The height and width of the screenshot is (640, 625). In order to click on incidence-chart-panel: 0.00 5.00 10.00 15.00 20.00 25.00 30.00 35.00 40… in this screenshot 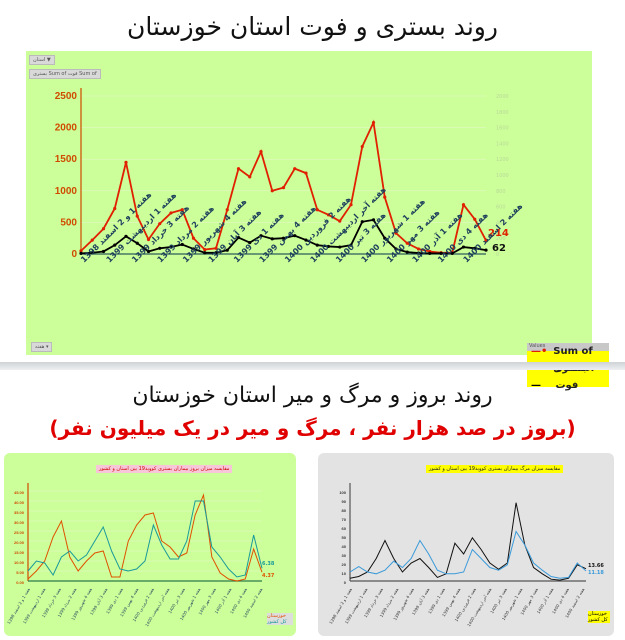, I will do `click(150, 544)`.